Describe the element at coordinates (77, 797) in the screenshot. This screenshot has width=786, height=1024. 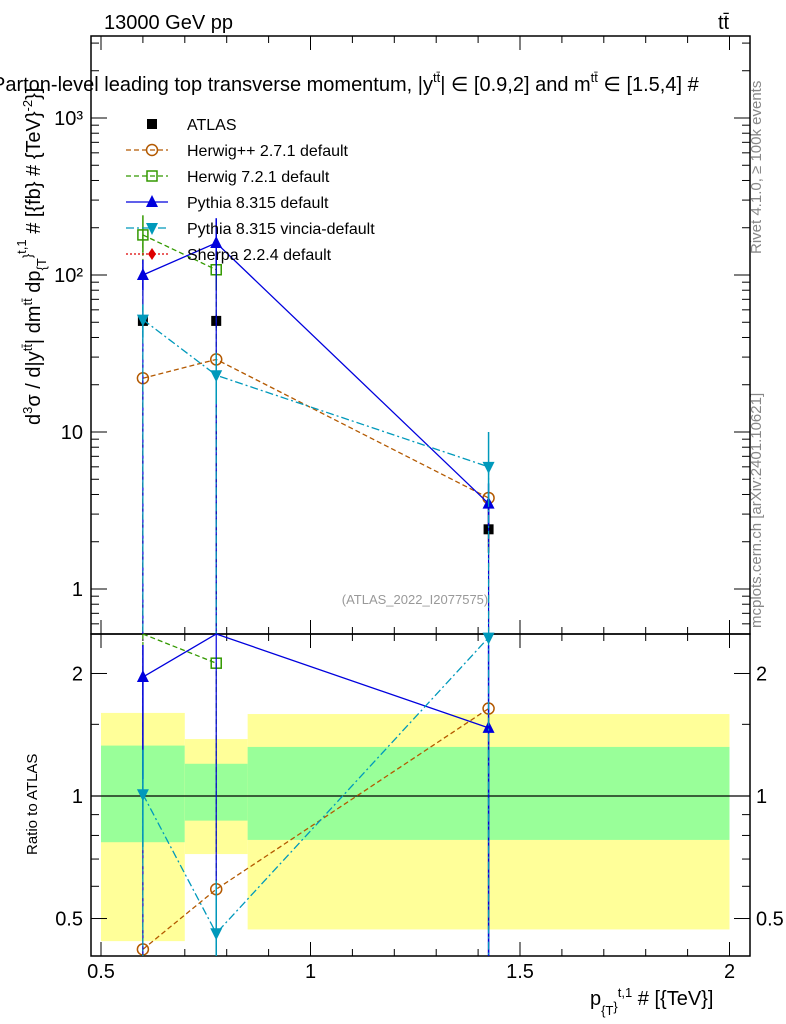
I see `ratio-tick-label: 1` at that location.